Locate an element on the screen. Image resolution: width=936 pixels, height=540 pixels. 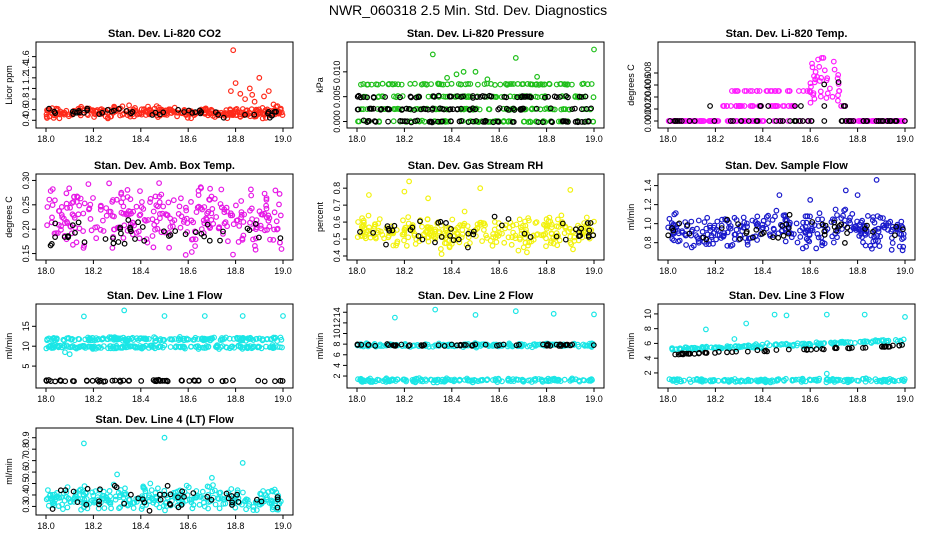
y-tick-label: 0.004 is located at coordinates (648, 97).